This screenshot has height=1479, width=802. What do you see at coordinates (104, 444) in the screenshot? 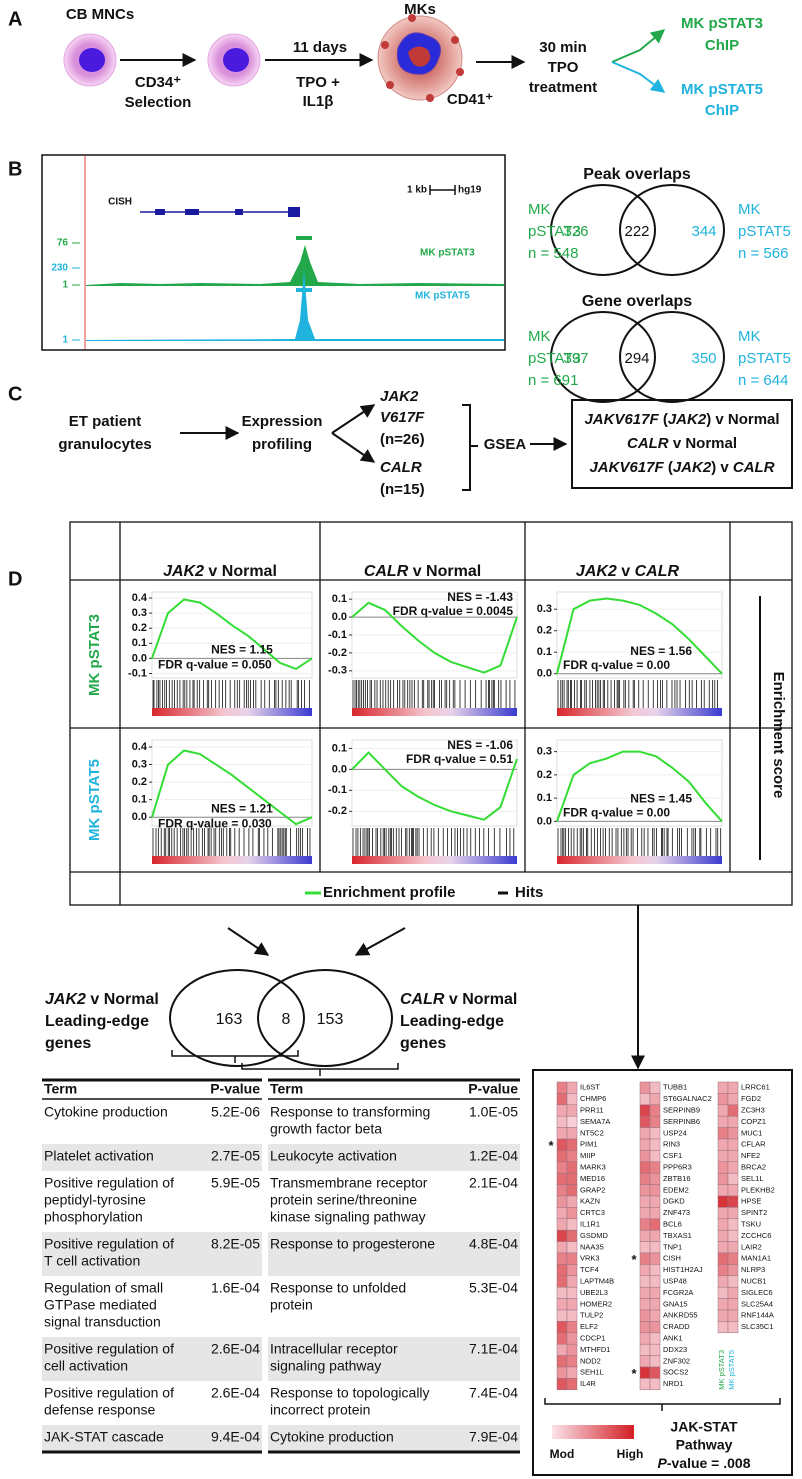
I see `label: granulocytes` at bounding box center [104, 444].